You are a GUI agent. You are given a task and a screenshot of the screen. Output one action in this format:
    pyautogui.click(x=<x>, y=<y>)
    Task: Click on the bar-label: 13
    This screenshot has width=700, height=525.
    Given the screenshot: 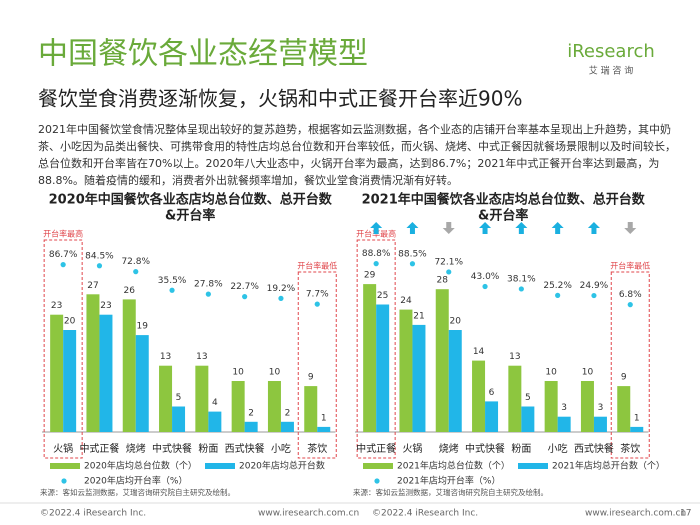 What is the action you would take?
    pyautogui.click(x=201, y=357)
    